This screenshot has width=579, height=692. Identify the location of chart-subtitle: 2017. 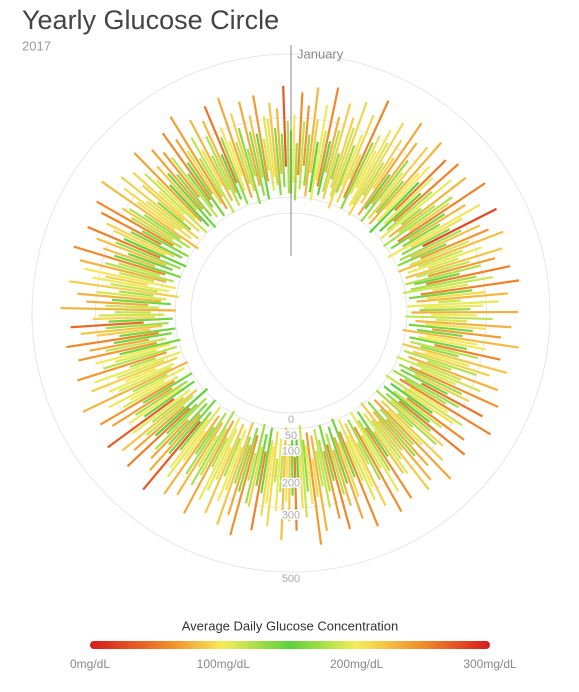
(36, 45).